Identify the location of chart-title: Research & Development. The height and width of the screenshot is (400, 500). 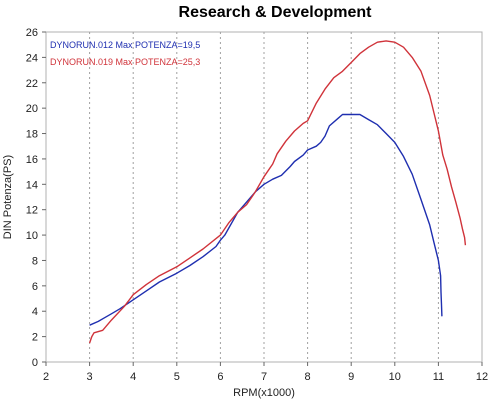
(276, 12).